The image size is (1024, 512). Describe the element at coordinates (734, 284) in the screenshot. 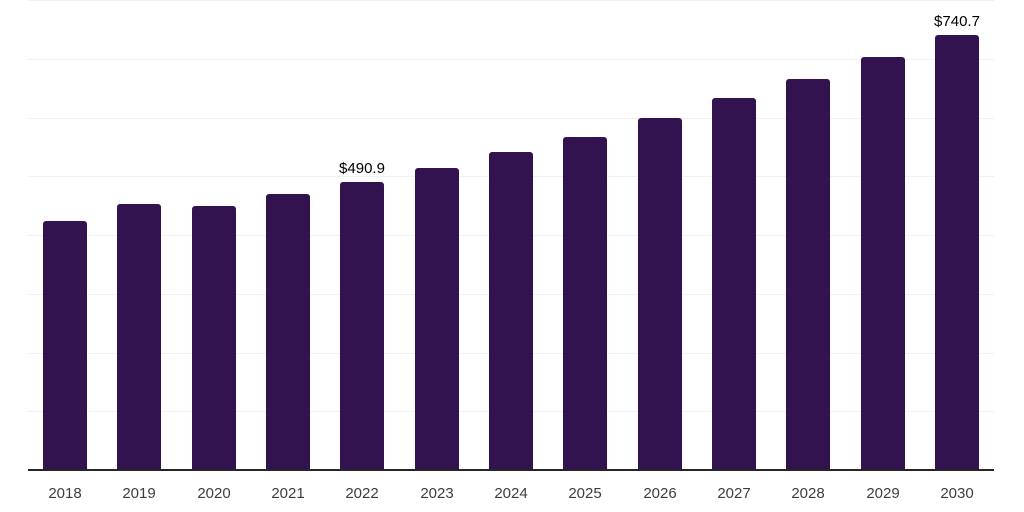

I see `bar-2027` at that location.